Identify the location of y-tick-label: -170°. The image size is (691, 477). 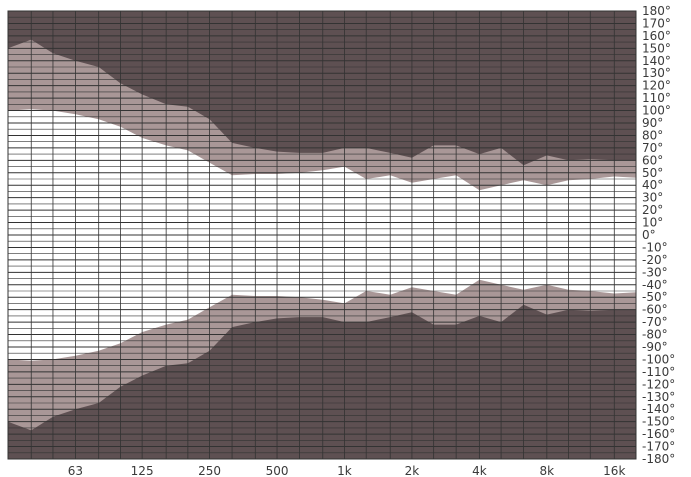
(658, 447).